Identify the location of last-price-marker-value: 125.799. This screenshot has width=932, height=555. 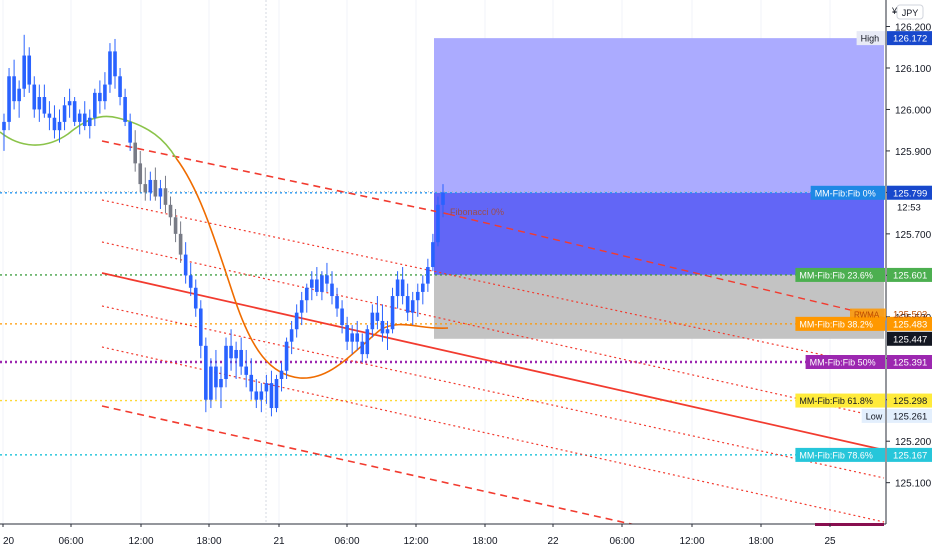
(910, 193).